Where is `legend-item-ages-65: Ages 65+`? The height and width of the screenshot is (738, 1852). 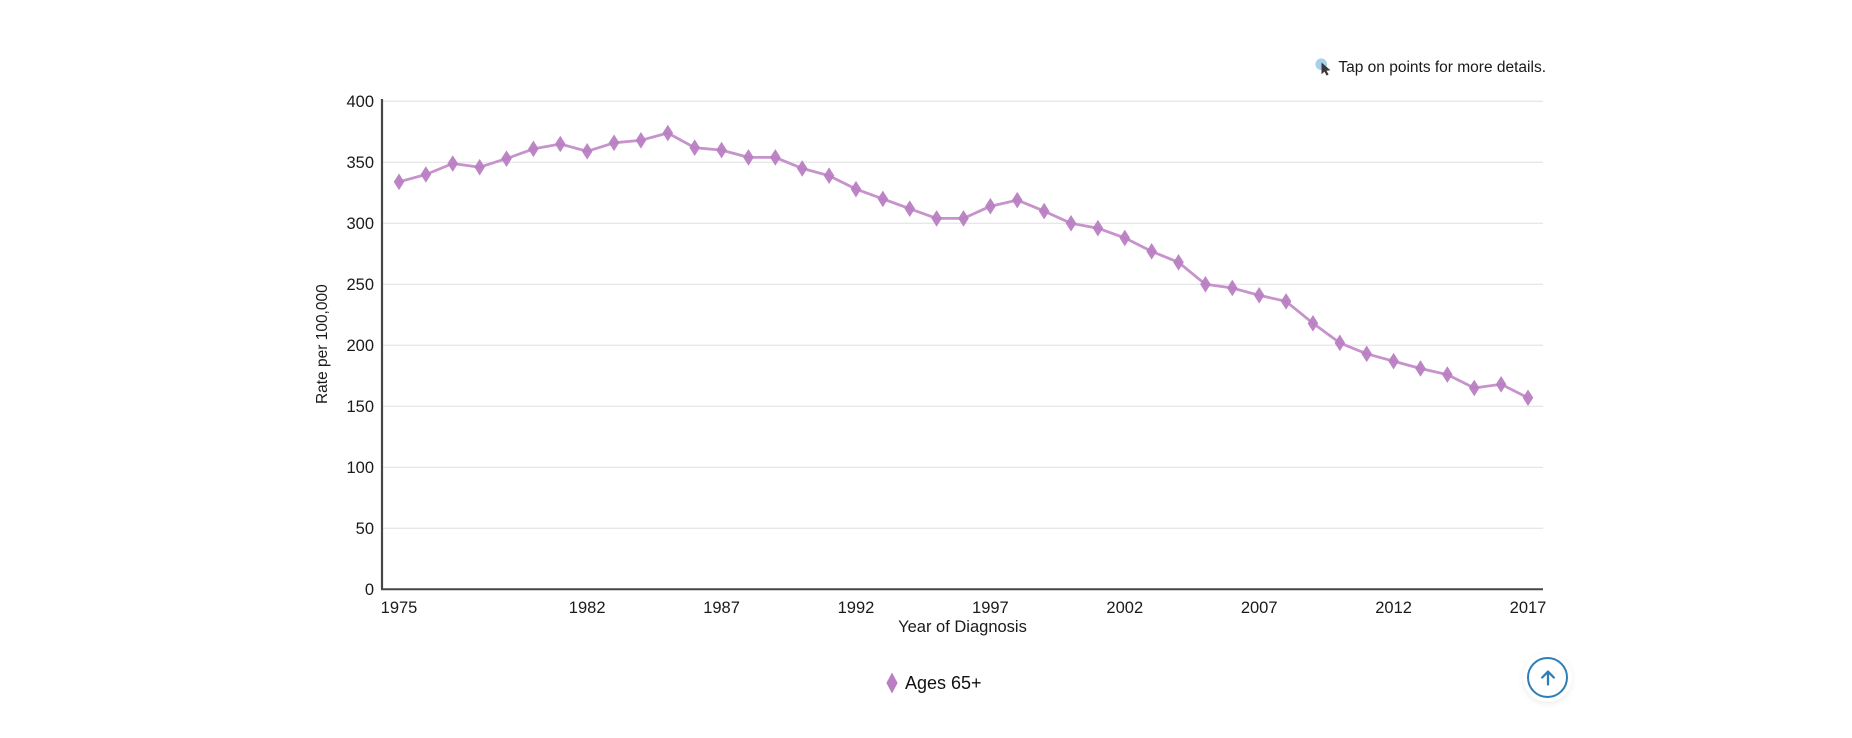
legend-item-ages-65: Ages 65+ is located at coordinates (933, 683).